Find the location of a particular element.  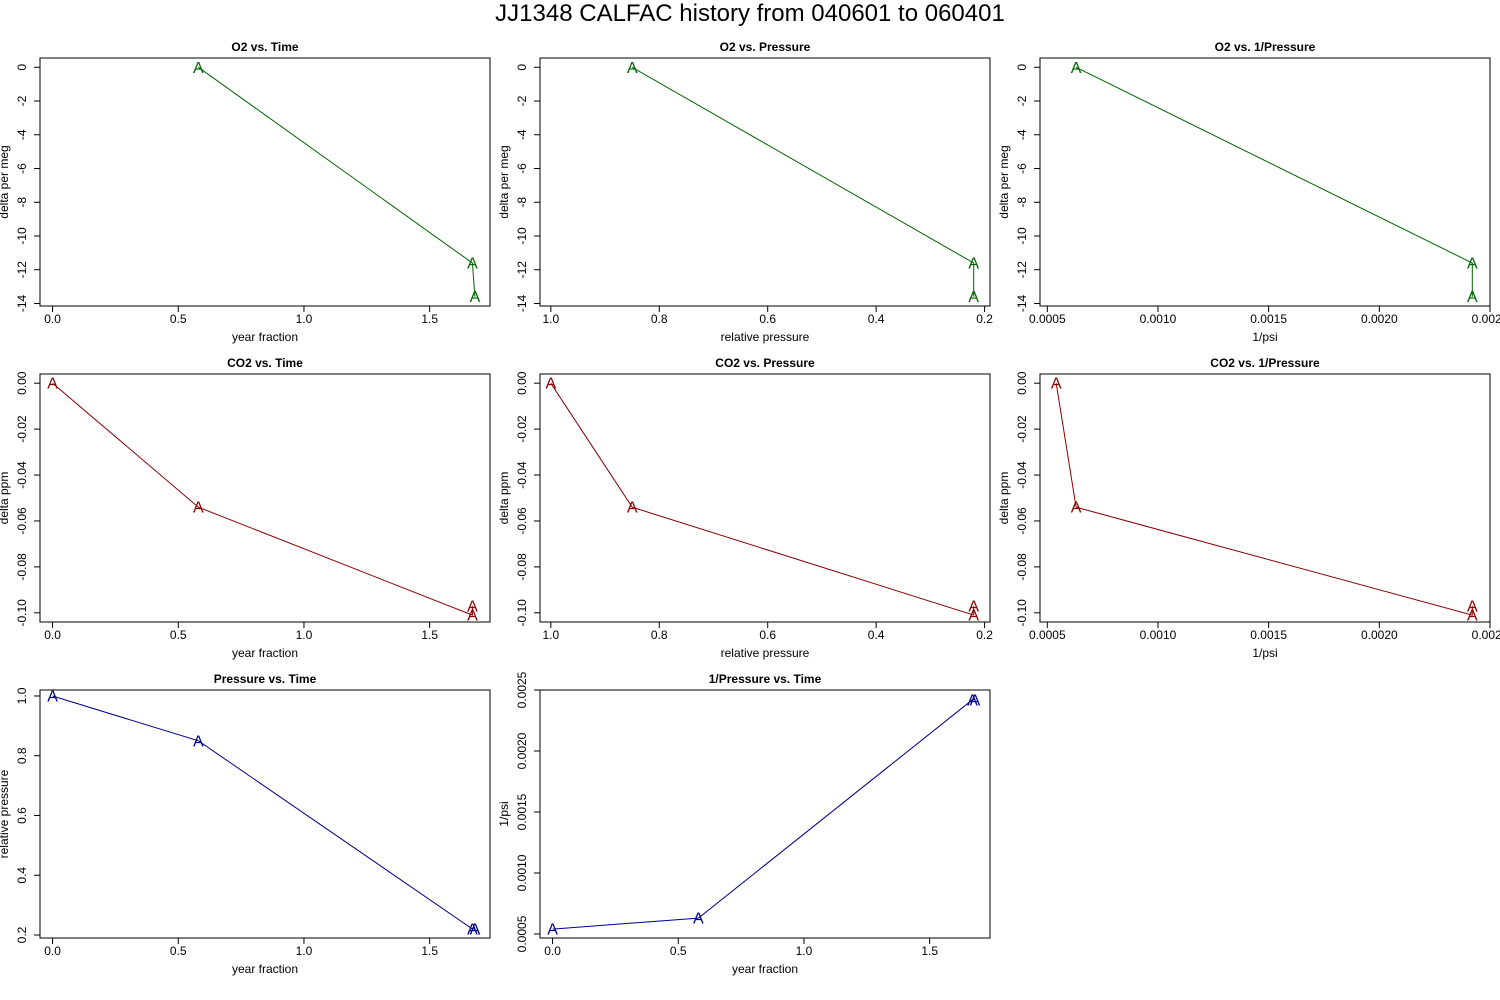

x-tick-label: 0.4 is located at coordinates (876, 635).